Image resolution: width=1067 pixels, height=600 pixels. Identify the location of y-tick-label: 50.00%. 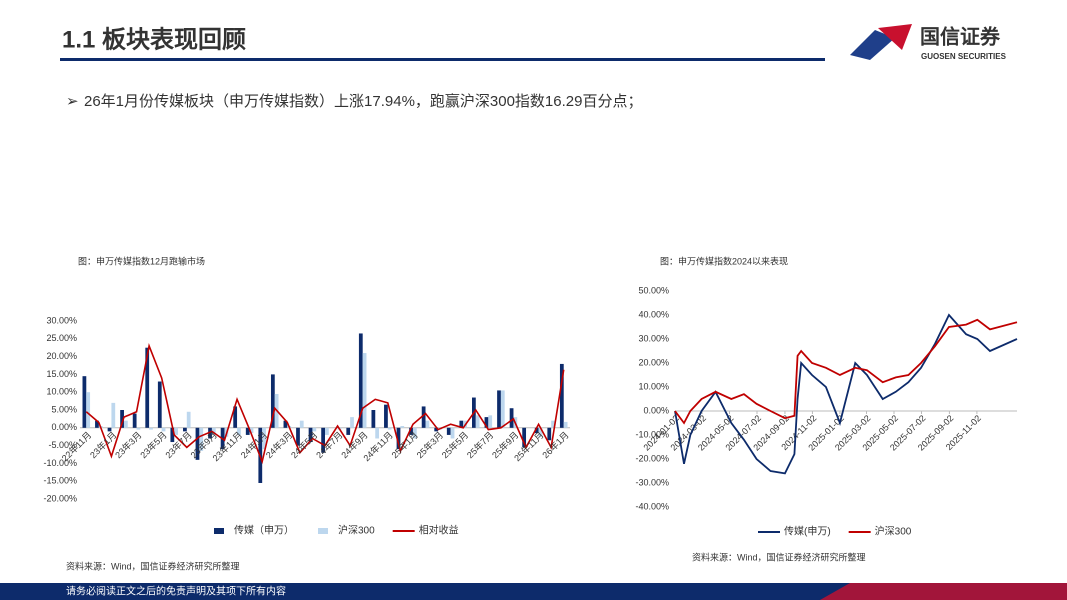
(653, 290).